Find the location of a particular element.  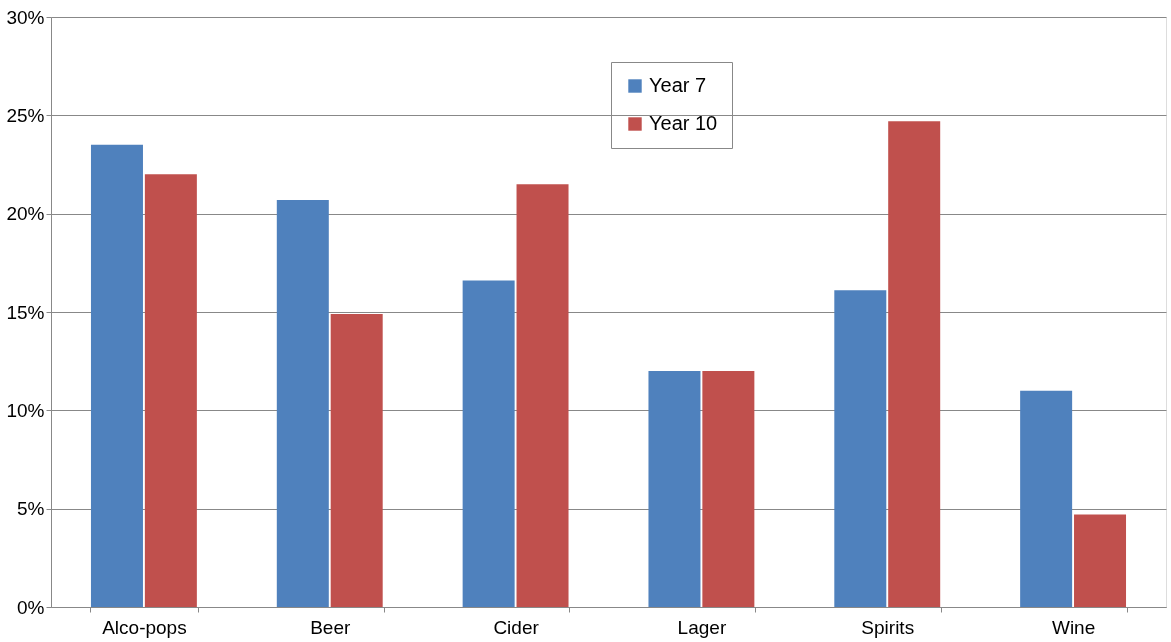

x-tick-label: Lager is located at coordinates (702, 627).